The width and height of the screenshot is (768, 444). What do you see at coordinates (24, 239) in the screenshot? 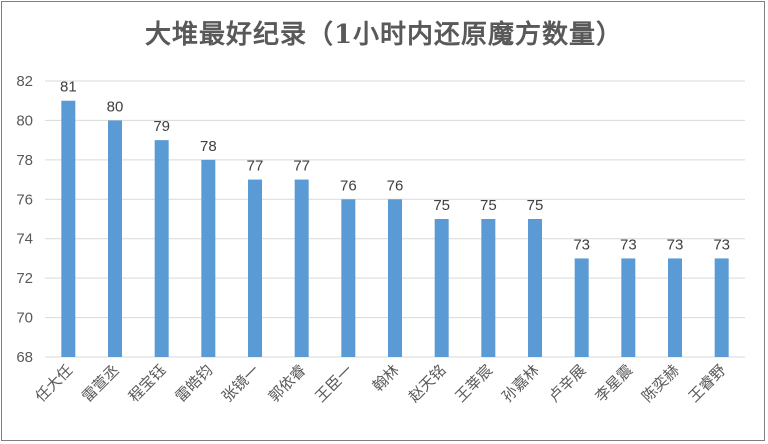
I see `y-tick-label: 74` at bounding box center [24, 239].